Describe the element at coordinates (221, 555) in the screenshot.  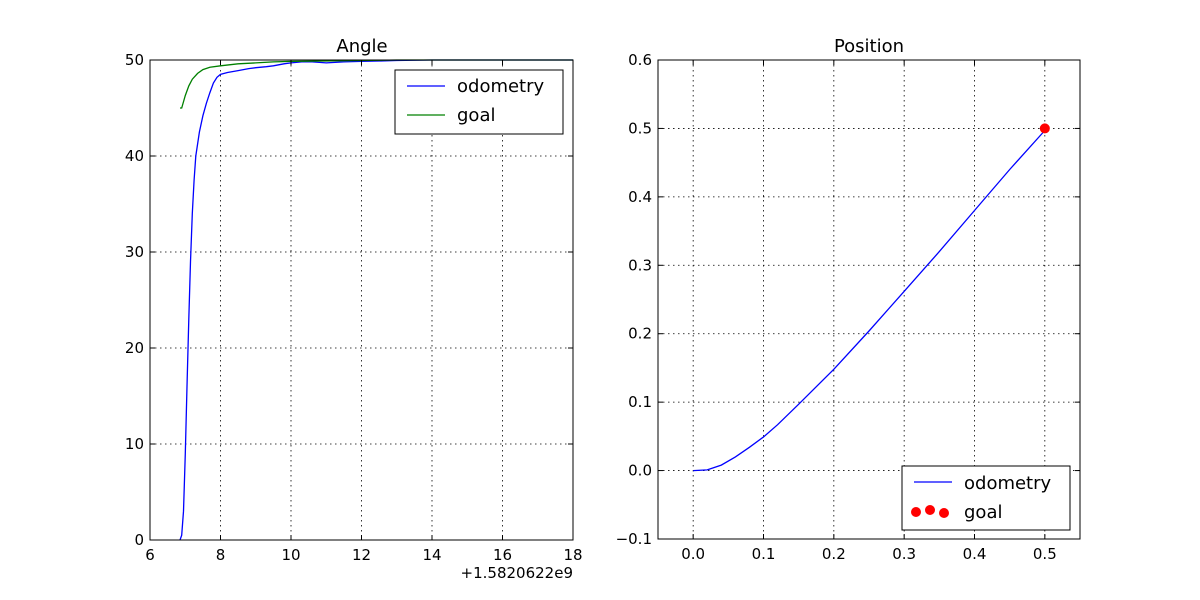
I see `angle-x-tick-label: 8` at that location.